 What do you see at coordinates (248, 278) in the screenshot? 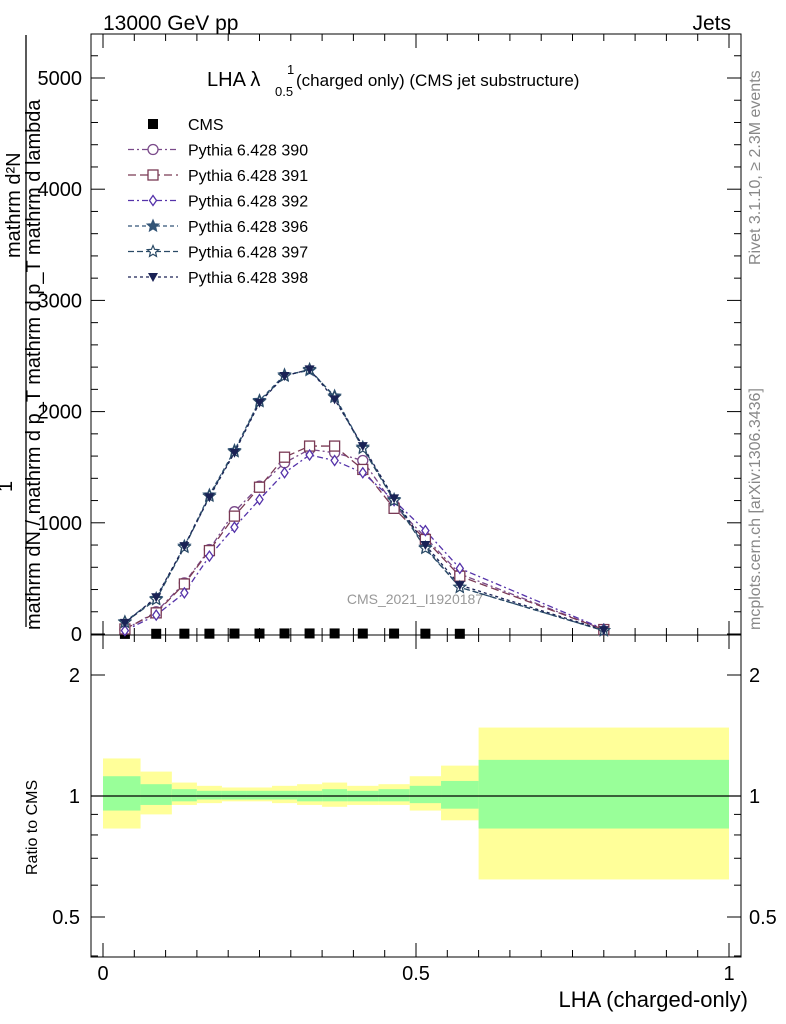
I see `legend-label: Pythia 6.428 398` at bounding box center [248, 278].